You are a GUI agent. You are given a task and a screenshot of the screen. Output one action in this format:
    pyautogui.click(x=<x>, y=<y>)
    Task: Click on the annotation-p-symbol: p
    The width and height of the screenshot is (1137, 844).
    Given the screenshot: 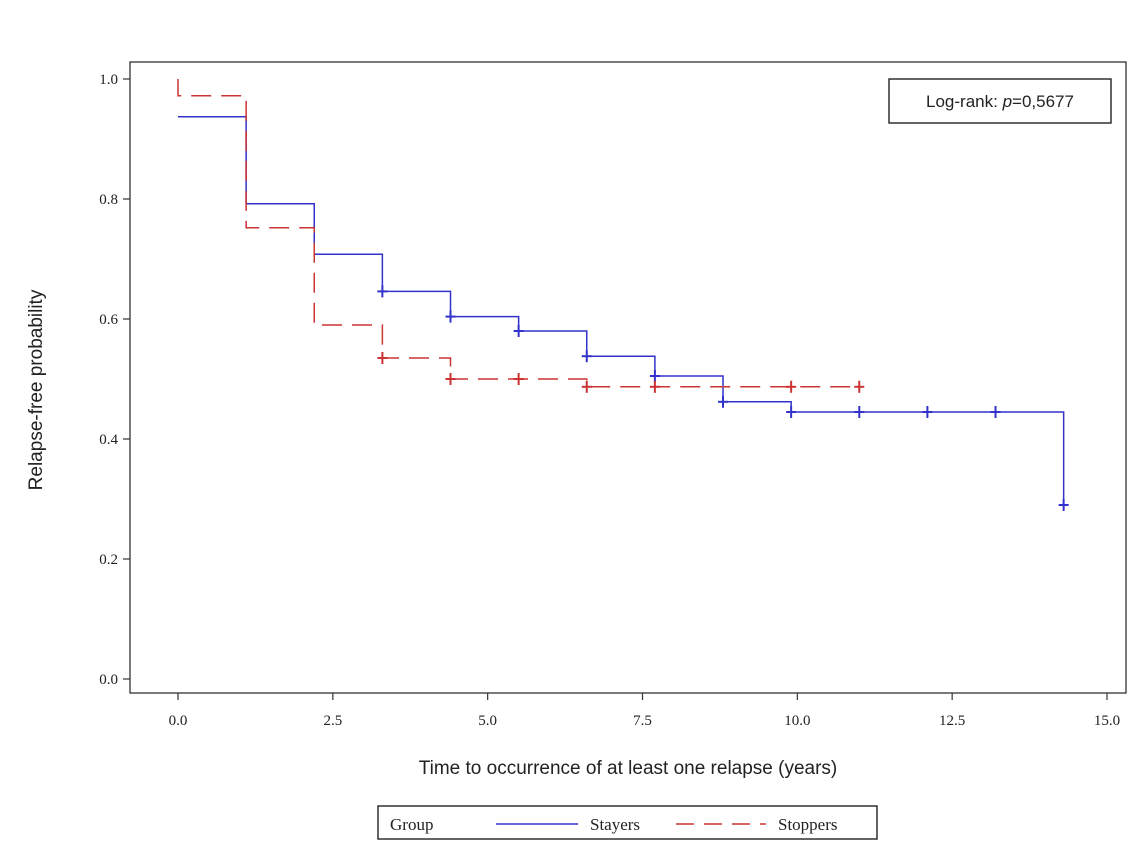 What is the action you would take?
    pyautogui.click(x=1007, y=101)
    